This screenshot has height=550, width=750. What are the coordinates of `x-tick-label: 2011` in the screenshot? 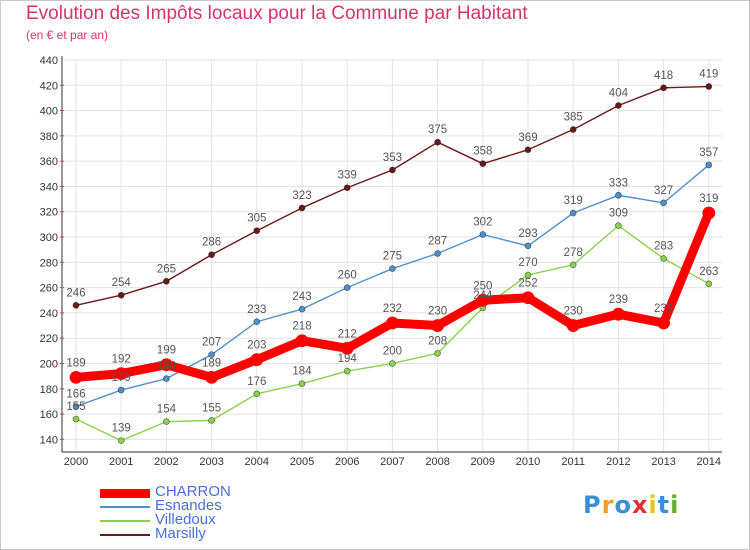 It's located at (573, 462).